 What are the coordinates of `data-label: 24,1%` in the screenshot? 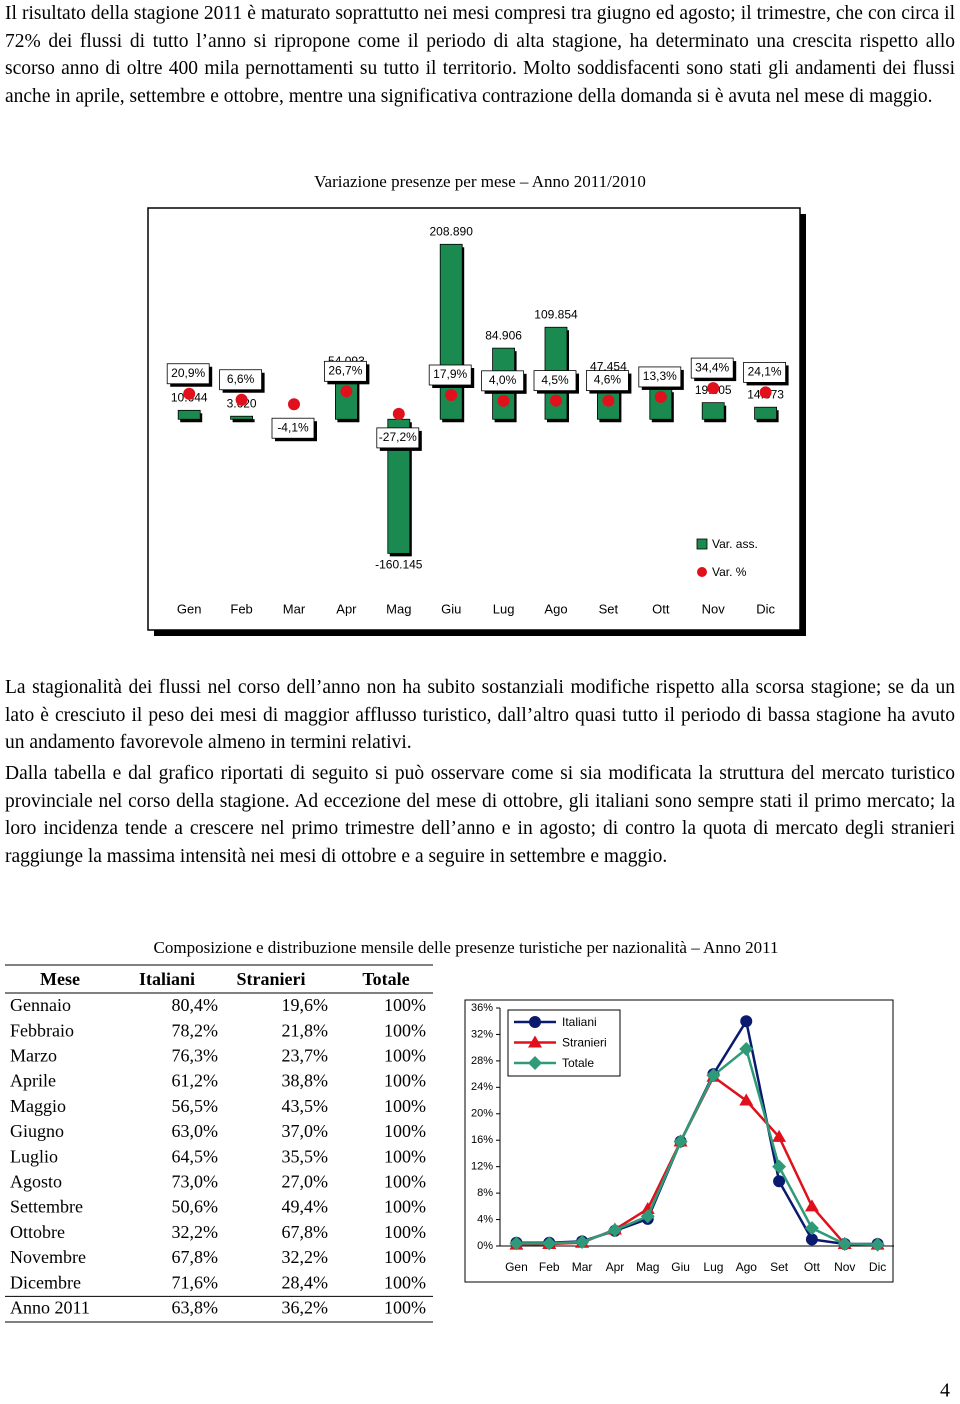 It's located at (765, 372).